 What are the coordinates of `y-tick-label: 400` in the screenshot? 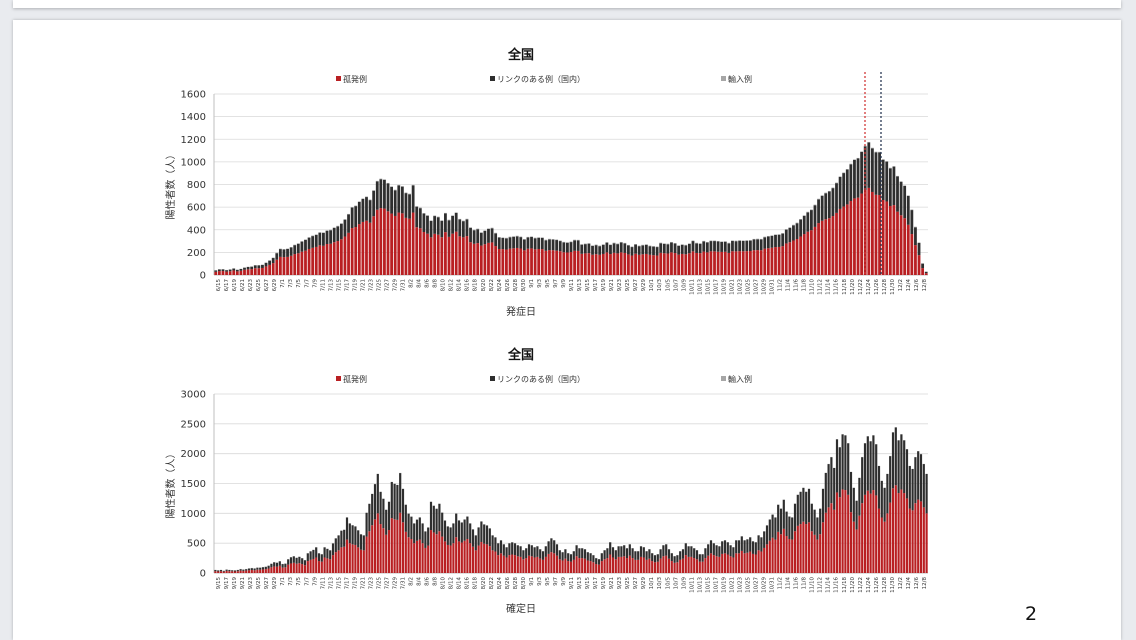 It's located at (196, 230).